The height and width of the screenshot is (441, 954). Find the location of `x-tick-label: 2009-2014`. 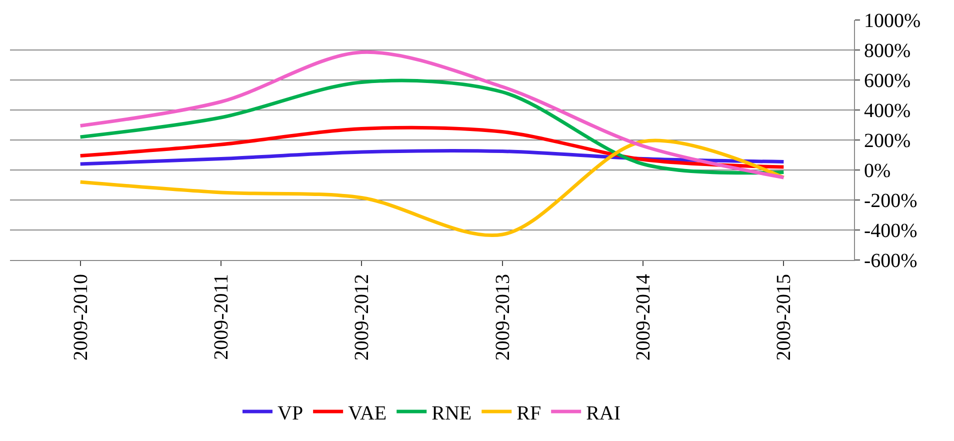

x-tick-label: 2009-2014 is located at coordinates (643, 317).